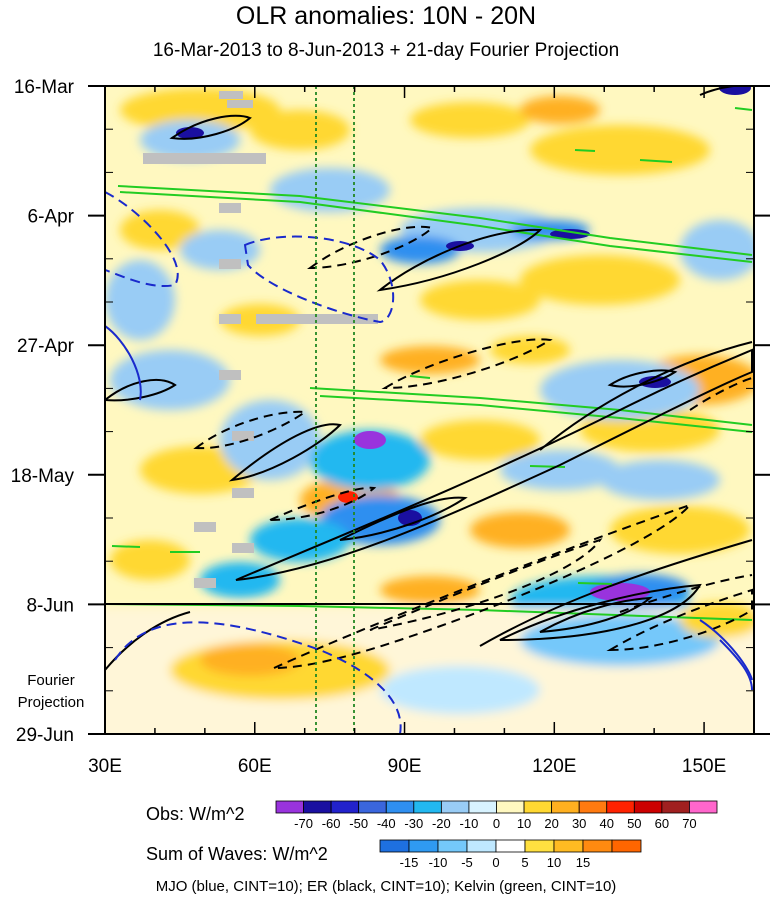 The height and width of the screenshot is (899, 772). What do you see at coordinates (51, 217) in the screenshot?
I see `y-tick-label: 6-Apr` at bounding box center [51, 217].